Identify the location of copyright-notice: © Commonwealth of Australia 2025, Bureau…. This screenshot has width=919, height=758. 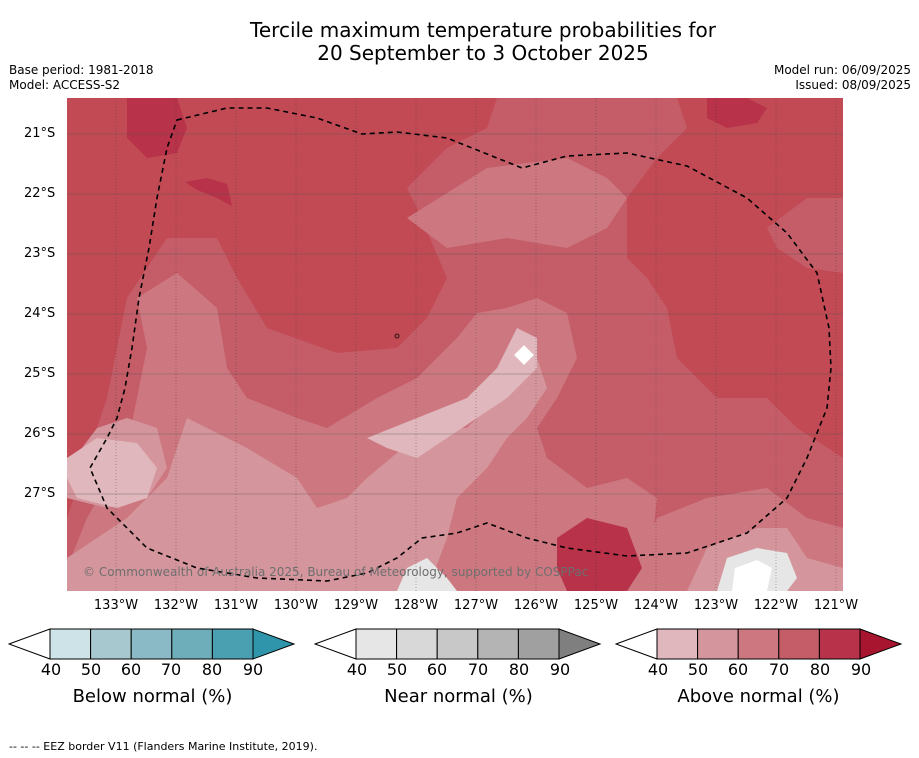
(336, 572).